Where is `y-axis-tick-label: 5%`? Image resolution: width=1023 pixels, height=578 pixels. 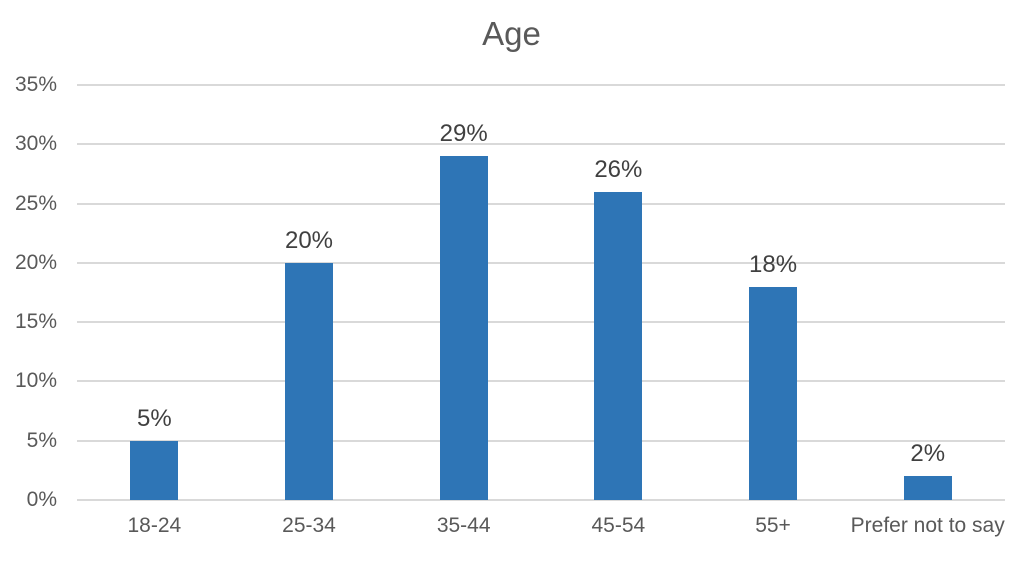
y-axis-tick-label: 5% is located at coordinates (41, 440).